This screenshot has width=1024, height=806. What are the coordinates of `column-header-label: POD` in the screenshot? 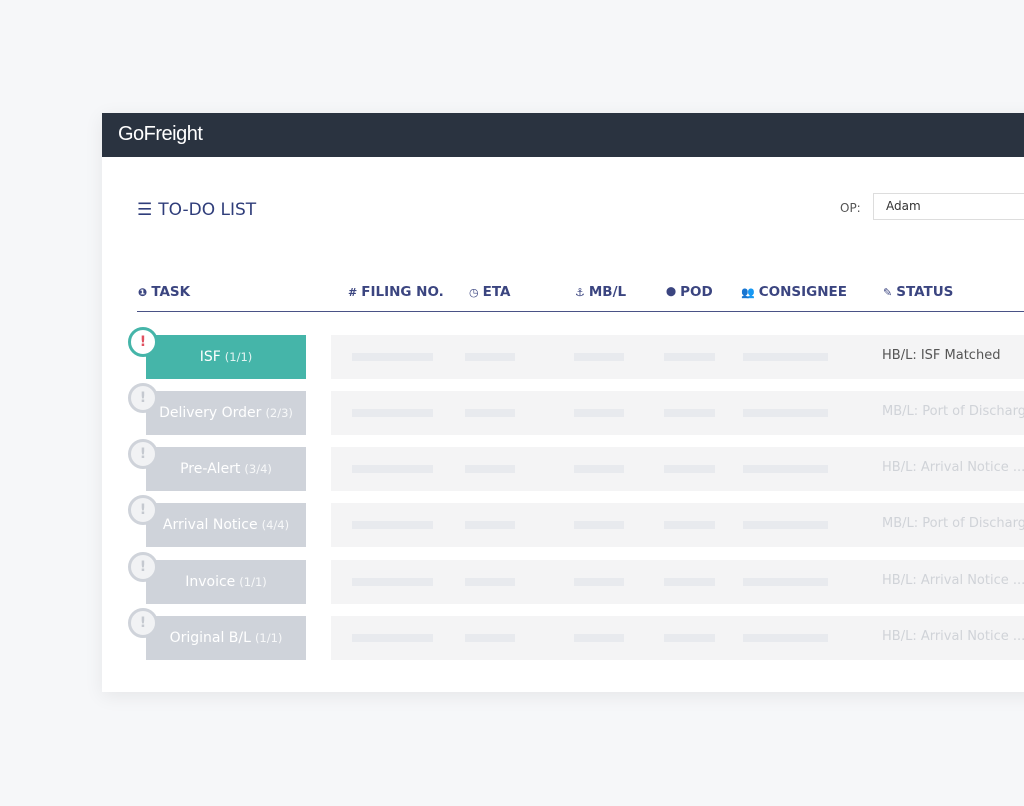 It's located at (696, 292).